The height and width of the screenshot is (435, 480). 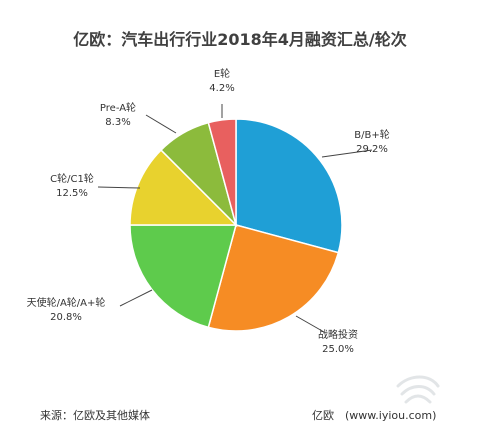 What do you see at coordinates (66, 302) in the screenshot?
I see `slice-label-2: 天使轮/A轮/A+轮` at bounding box center [66, 302].